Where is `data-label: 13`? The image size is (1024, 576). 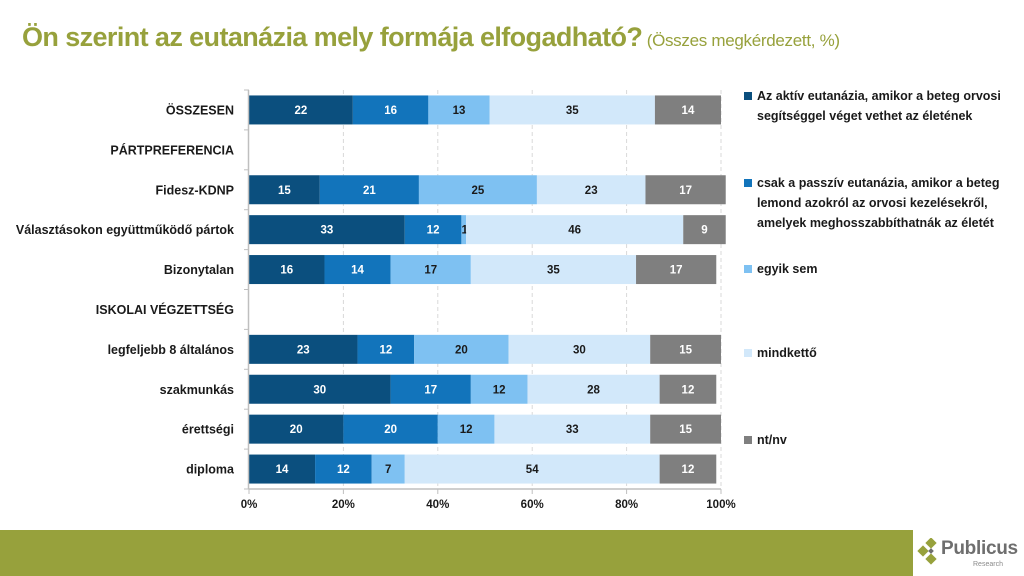
data-label: 13 is located at coordinates (459, 111).